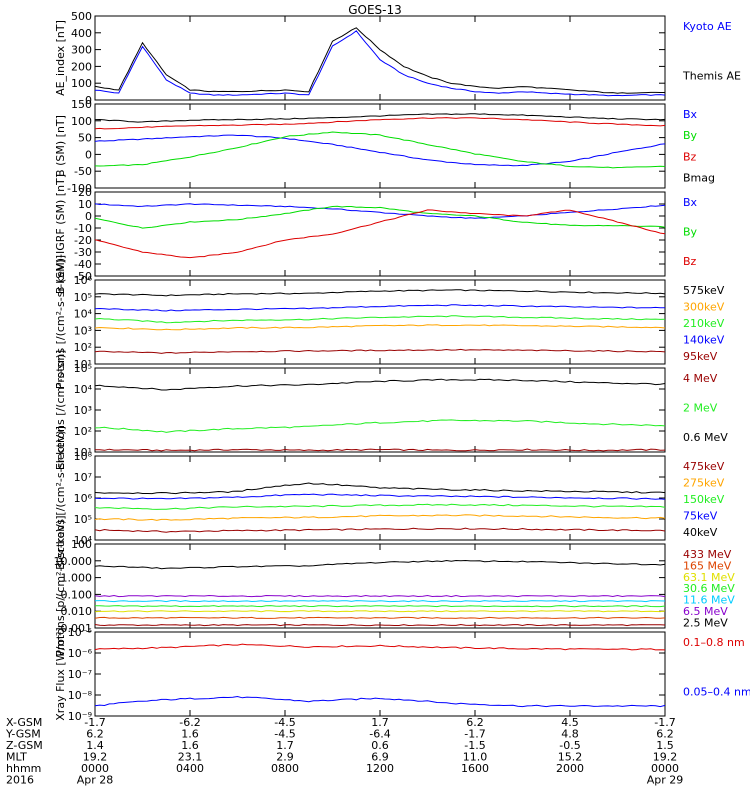 The height and width of the screenshot is (800, 750). Describe the element at coordinates (690, 232) in the screenshot. I see `legend-entry: By` at that location.